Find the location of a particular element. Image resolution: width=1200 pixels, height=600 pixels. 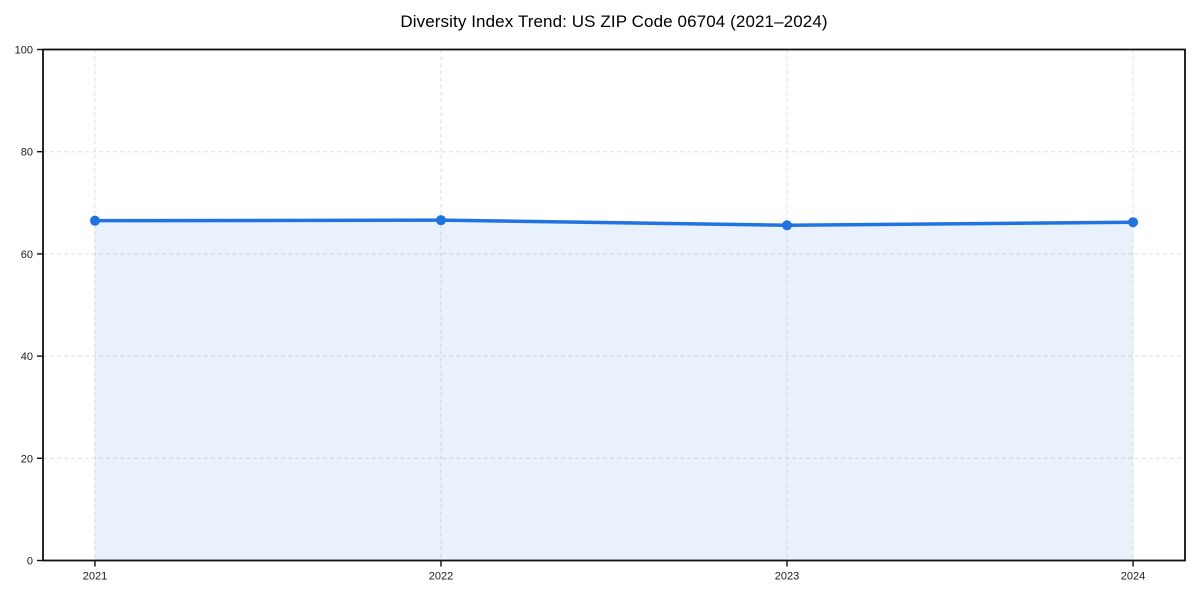

trend-line is located at coordinates (614, 223).